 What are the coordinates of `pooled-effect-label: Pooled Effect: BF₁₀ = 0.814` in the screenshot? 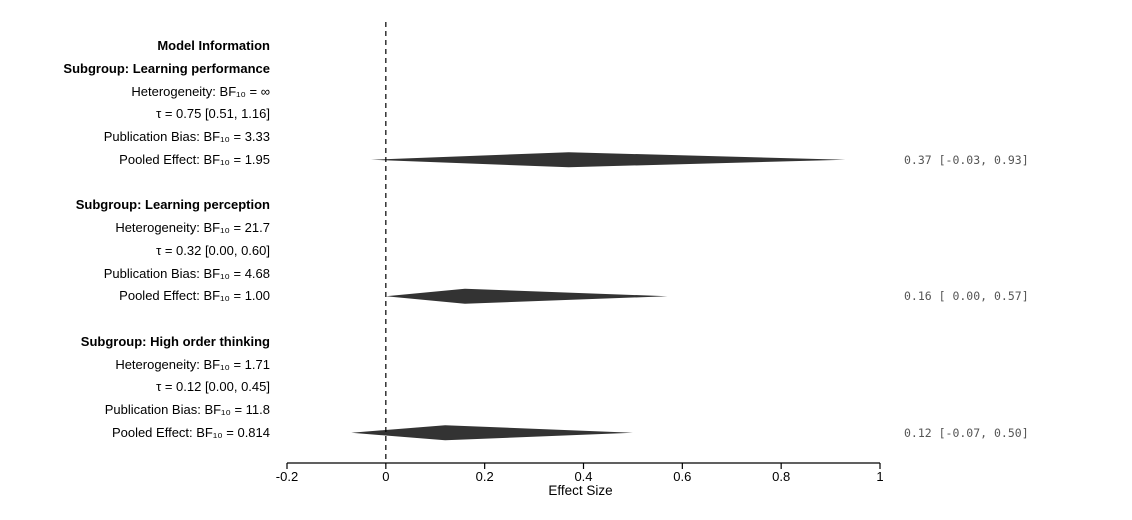 It's located at (190, 432).